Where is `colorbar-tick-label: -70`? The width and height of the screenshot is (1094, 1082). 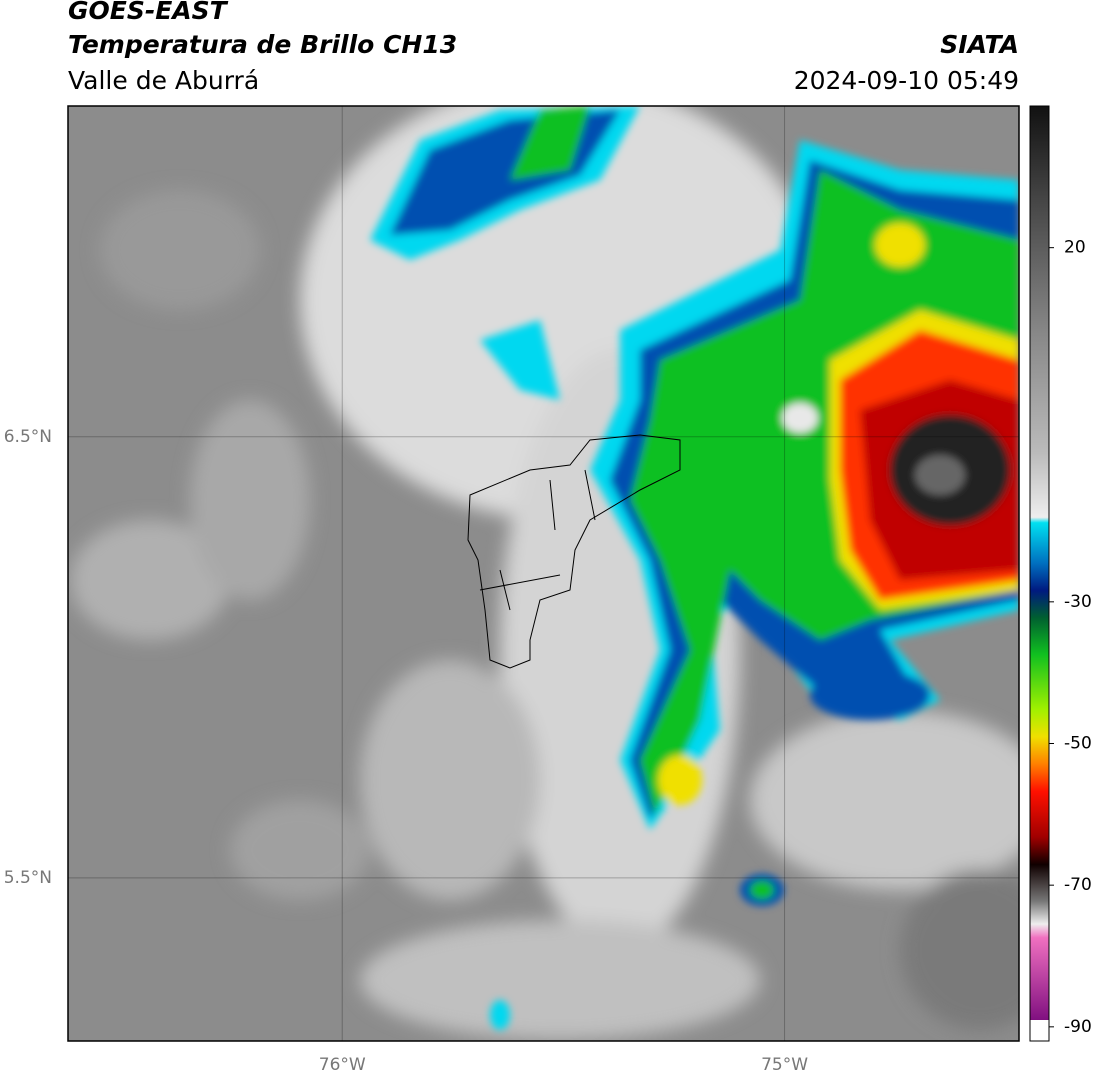 colorbar-tick-label: -70 is located at coordinates (1078, 885).